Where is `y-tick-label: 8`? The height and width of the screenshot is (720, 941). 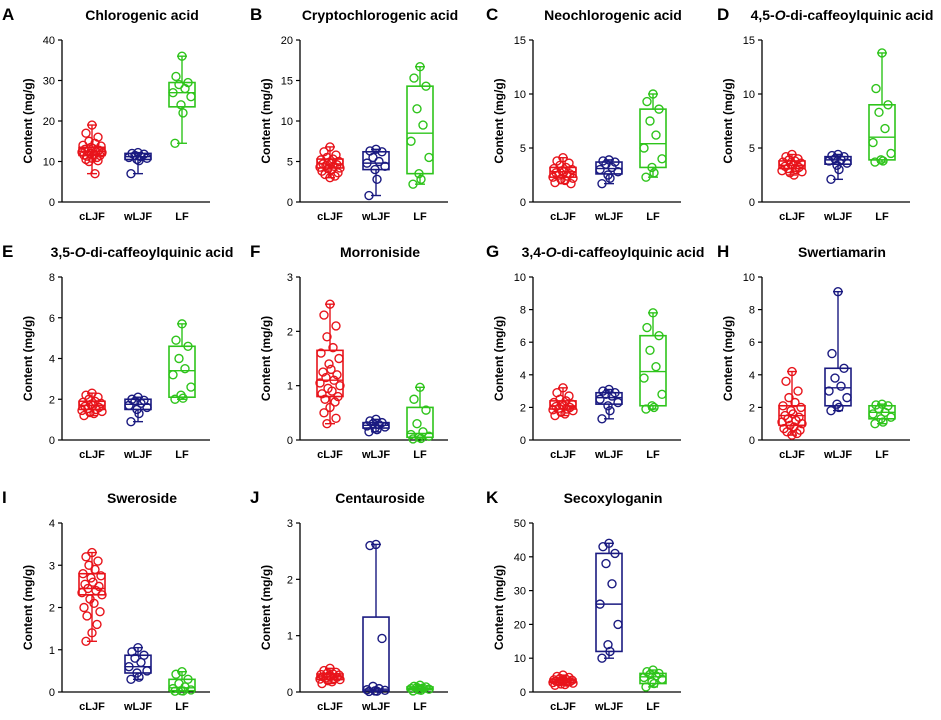
y-tick-label: 8 is located at coordinates (752, 311).